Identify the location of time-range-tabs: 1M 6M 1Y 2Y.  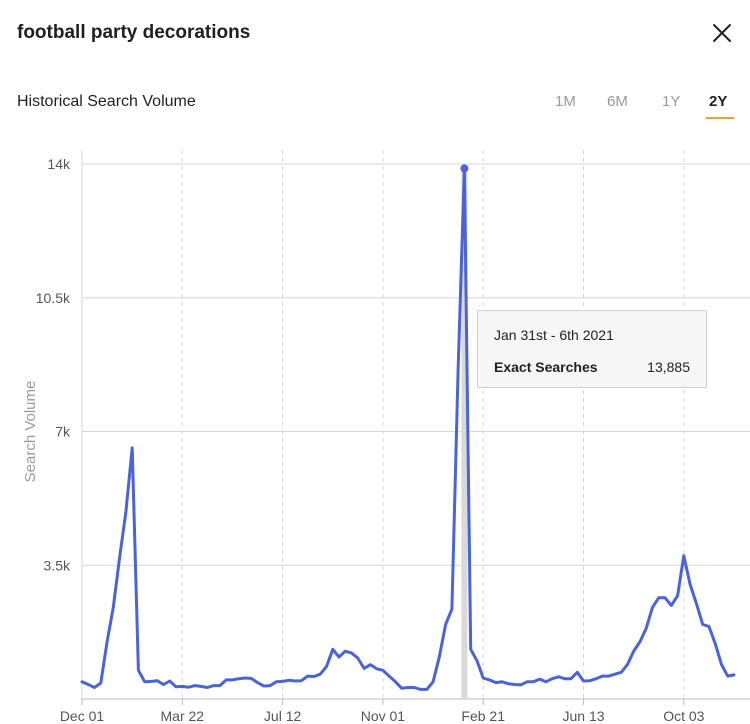
(375, 108).